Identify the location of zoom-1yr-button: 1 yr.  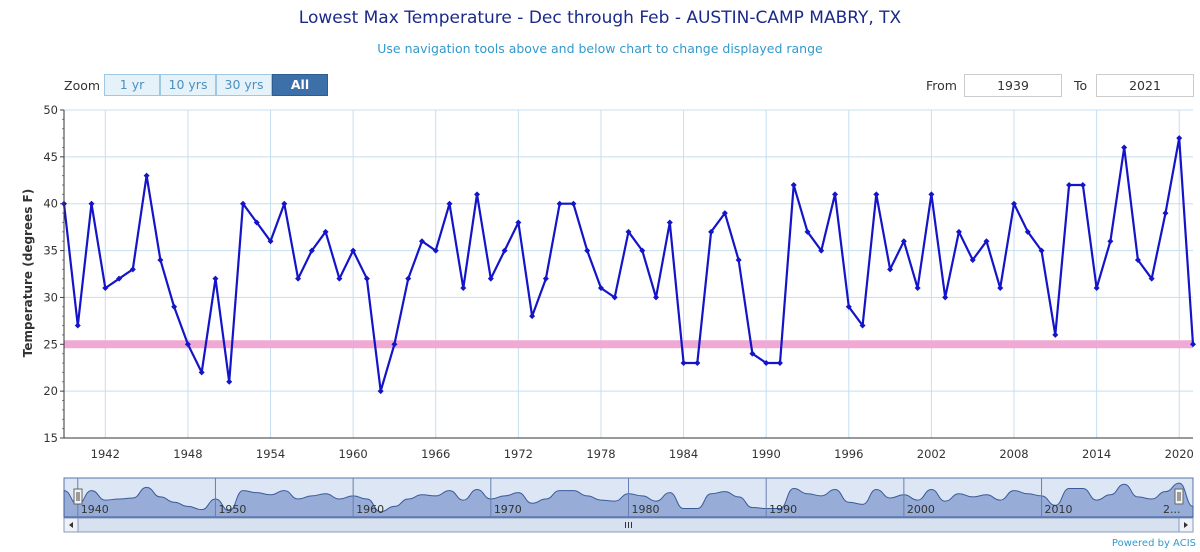
(132, 85).